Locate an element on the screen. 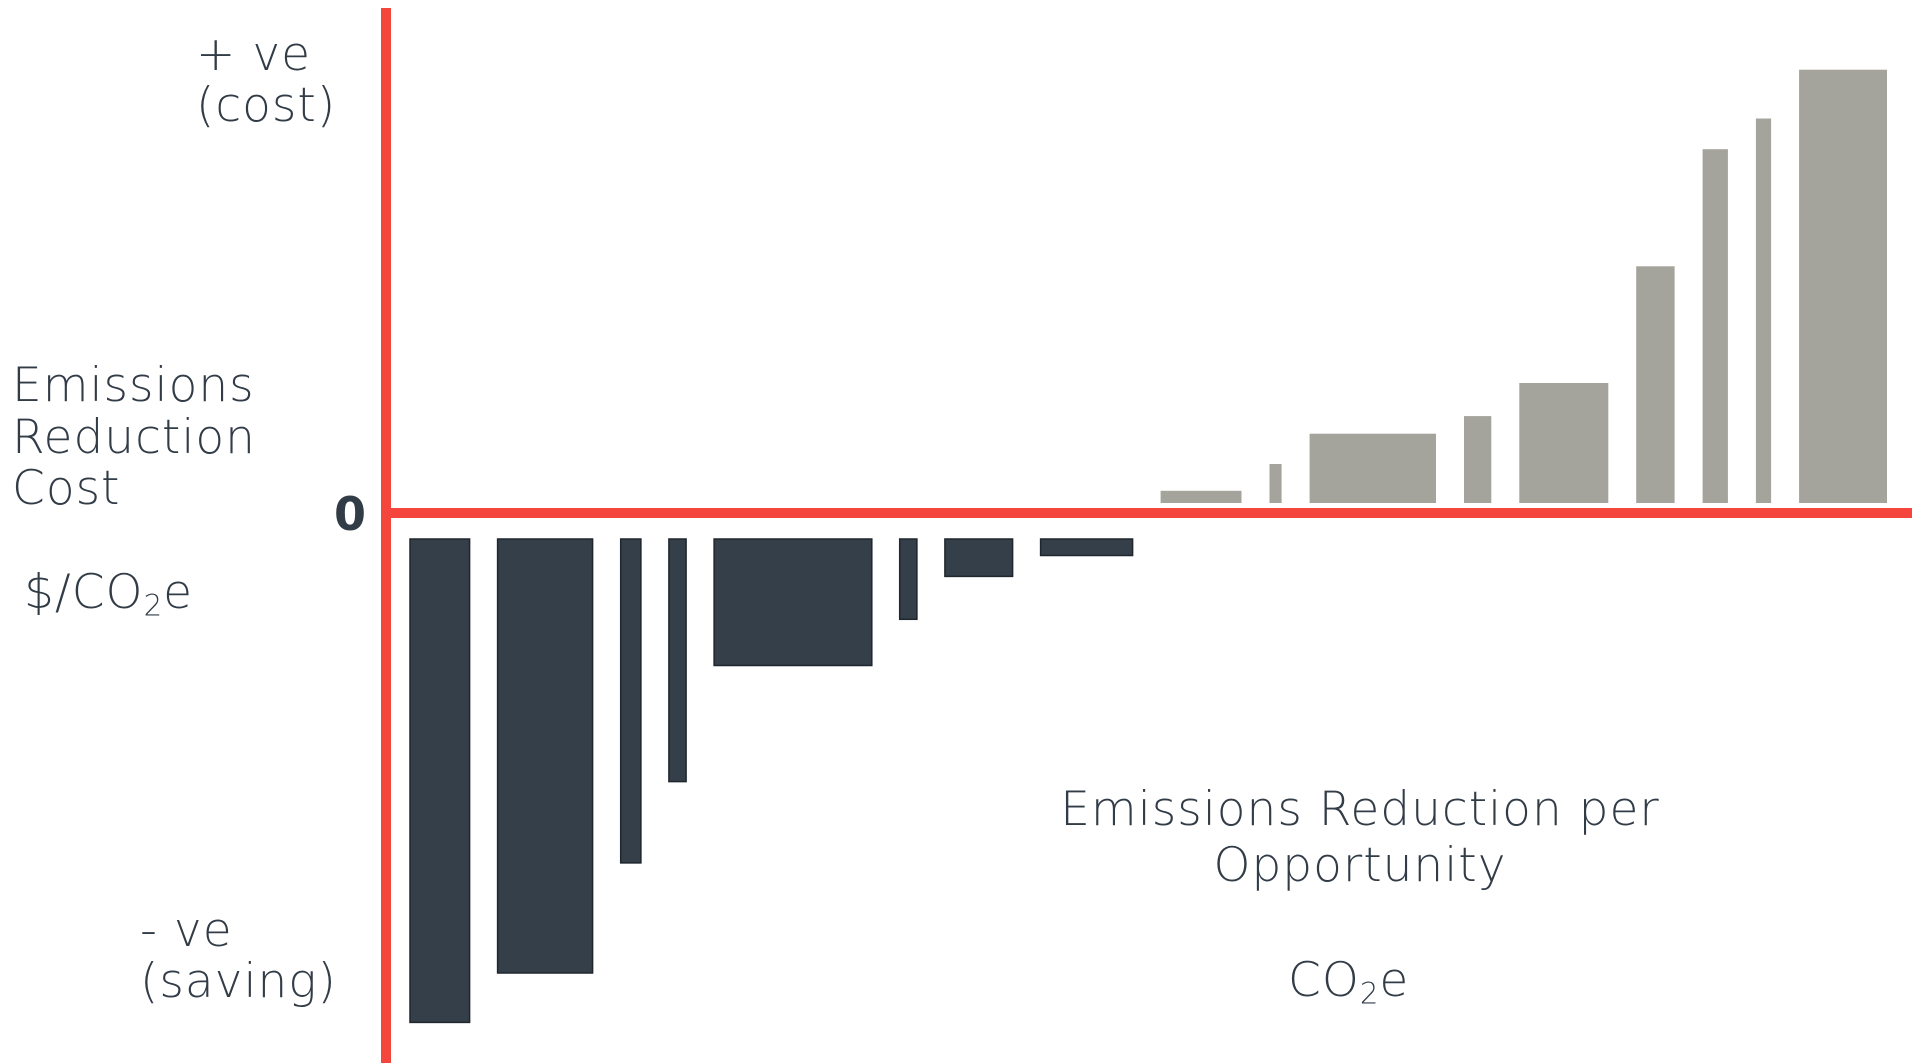 This screenshot has height=1063, width=1921. y-unit-suffix: e is located at coordinates (178, 592).